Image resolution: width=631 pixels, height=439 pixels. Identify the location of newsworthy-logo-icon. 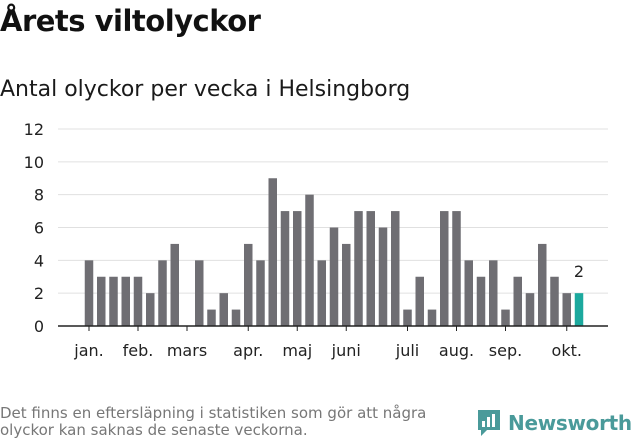
(489, 423).